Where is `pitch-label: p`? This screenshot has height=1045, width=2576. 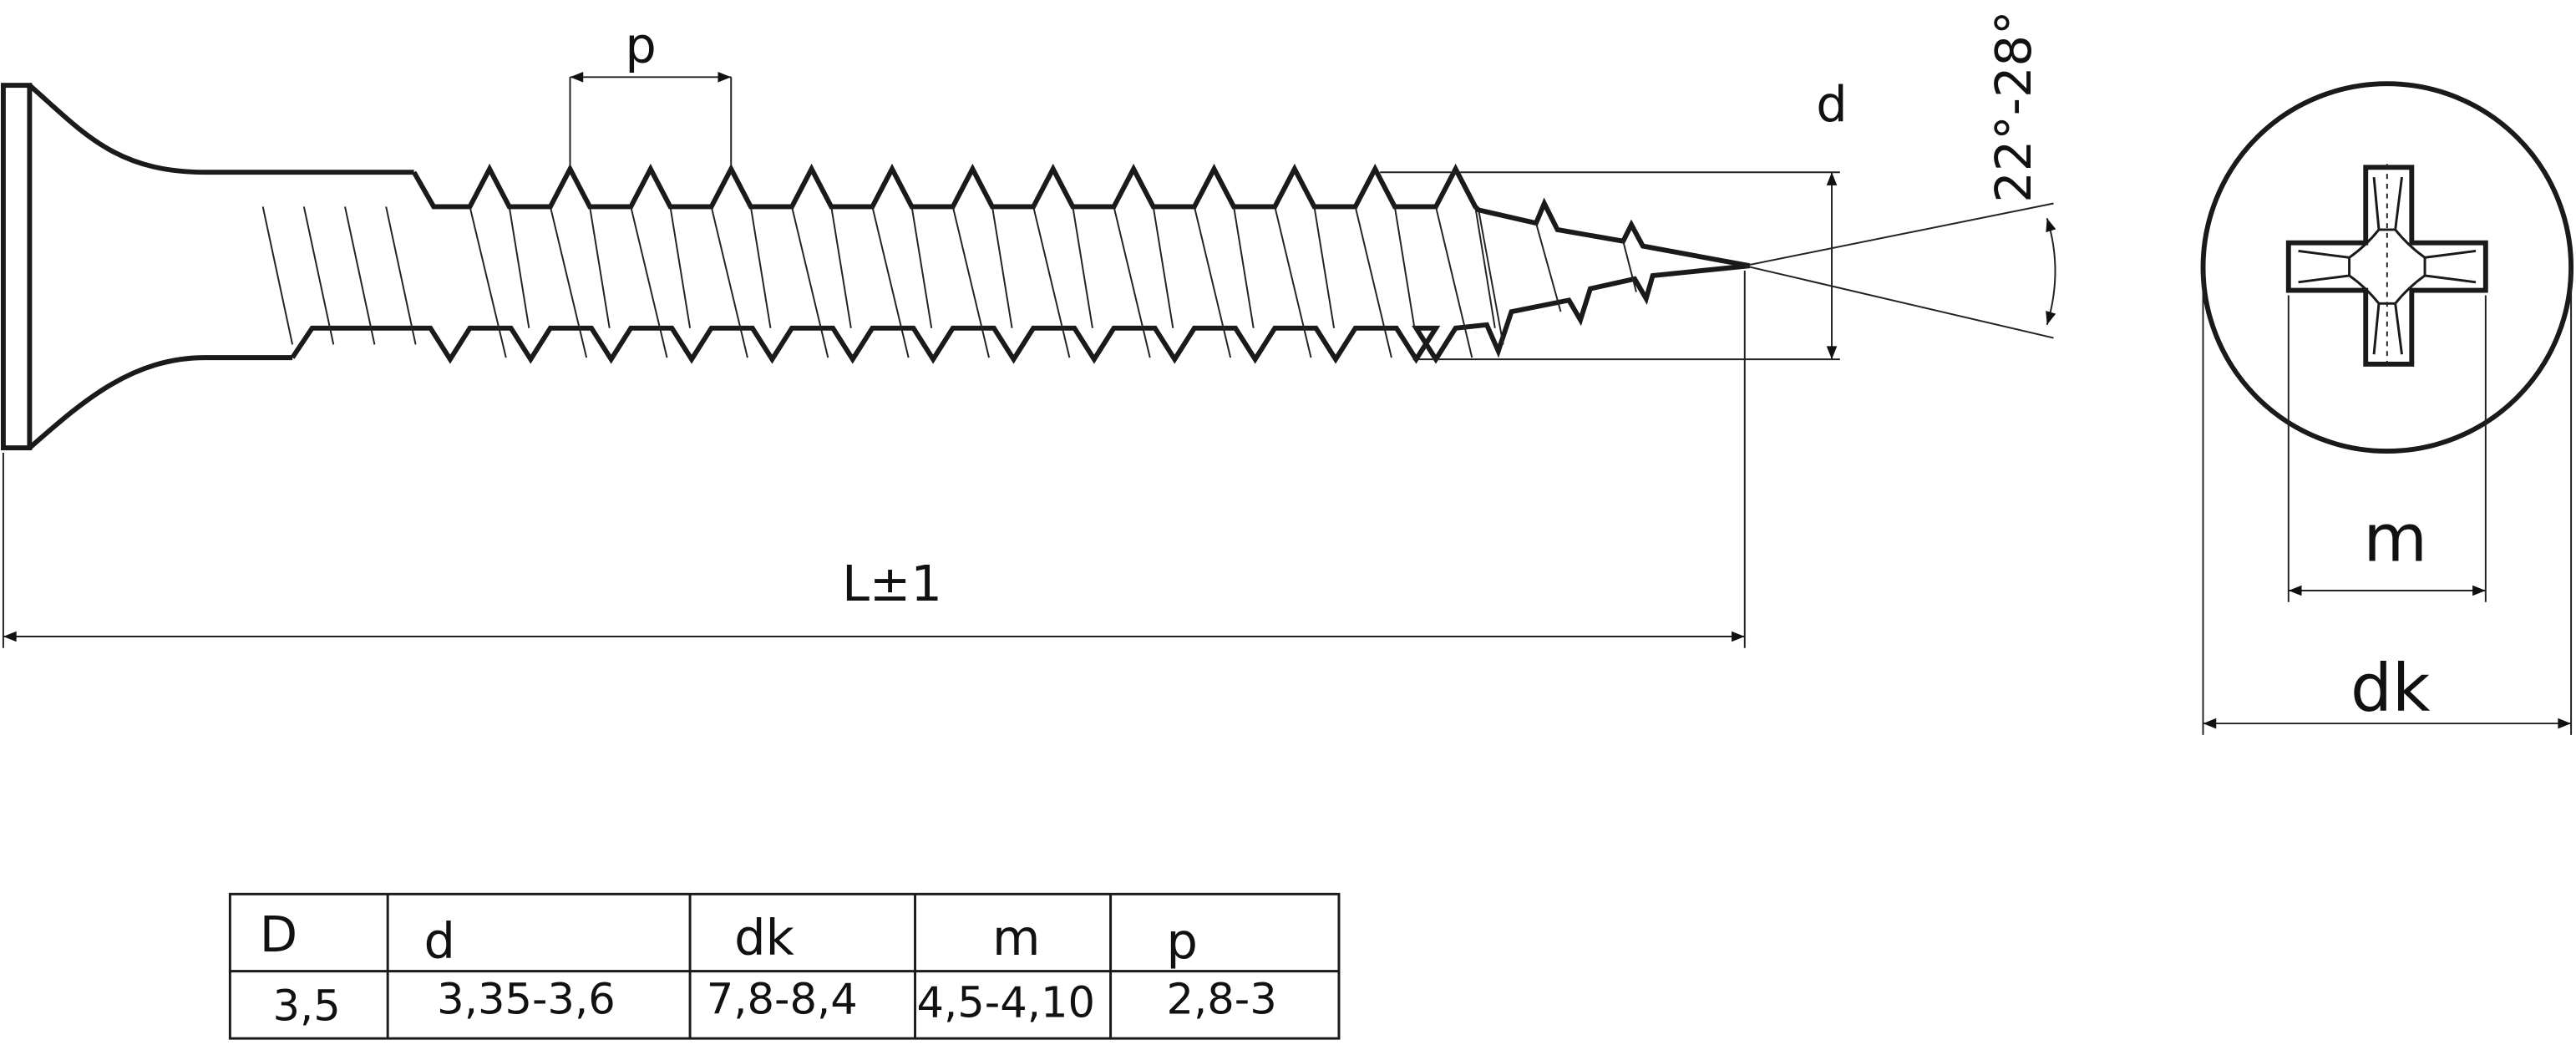 pitch-label: p is located at coordinates (640, 45).